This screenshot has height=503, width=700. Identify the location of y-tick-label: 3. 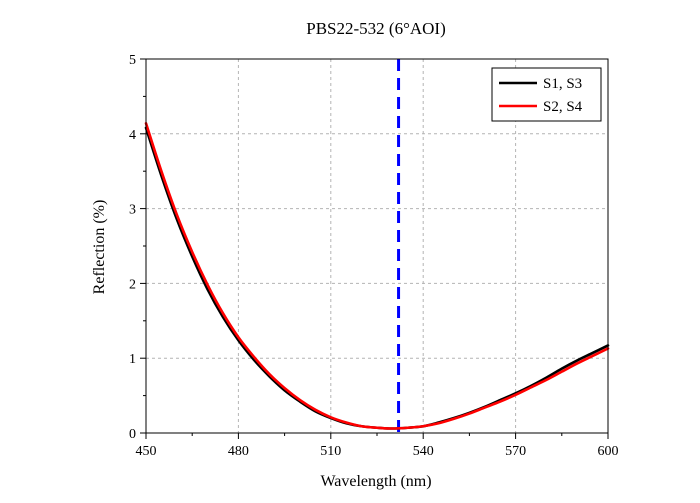
(132, 210).